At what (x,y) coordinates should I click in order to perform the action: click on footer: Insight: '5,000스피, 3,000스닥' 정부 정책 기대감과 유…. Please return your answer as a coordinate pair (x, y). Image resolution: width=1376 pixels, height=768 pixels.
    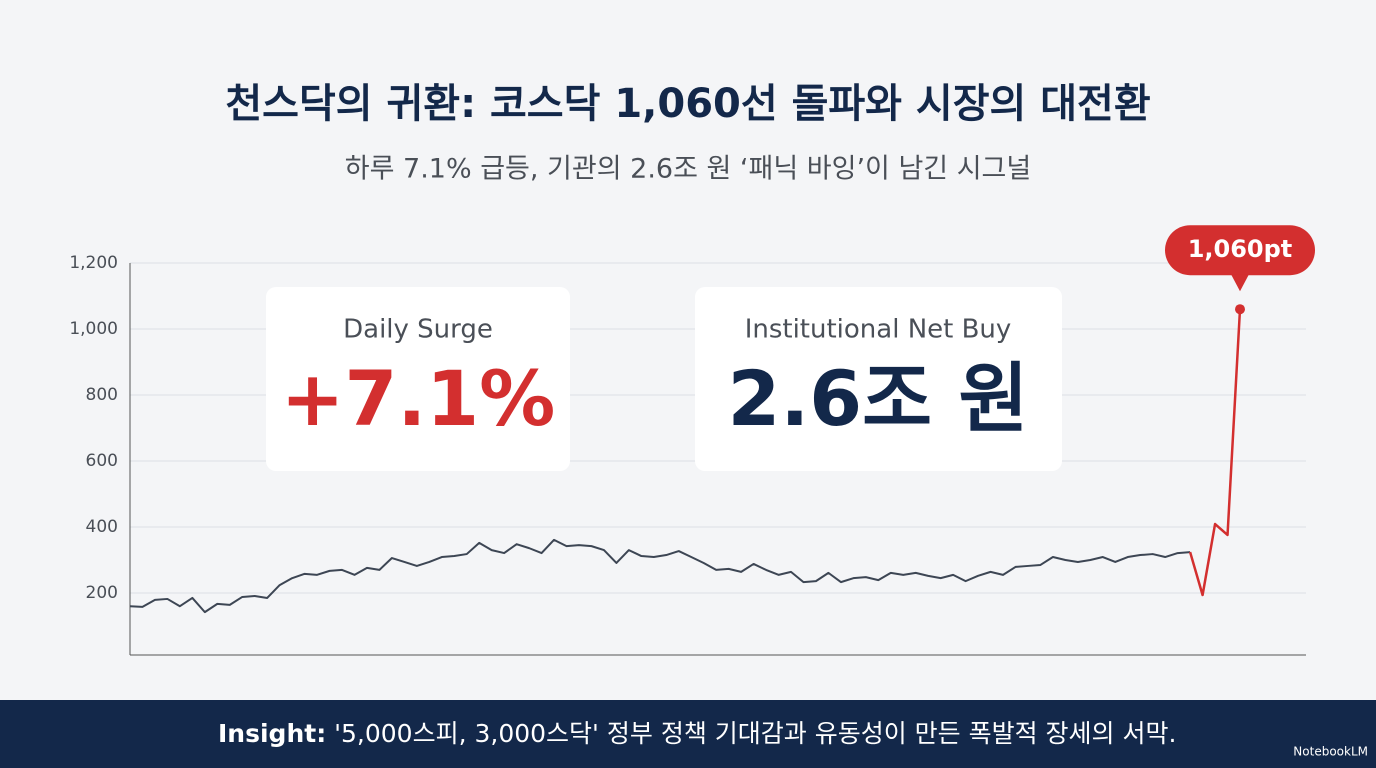
    Looking at the image, I should click on (697, 733).